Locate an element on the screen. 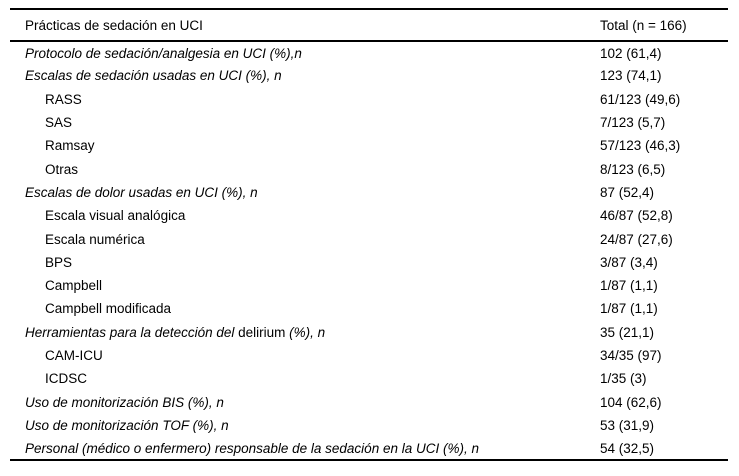  row-value: 104 (62,6) is located at coordinates (631, 402).